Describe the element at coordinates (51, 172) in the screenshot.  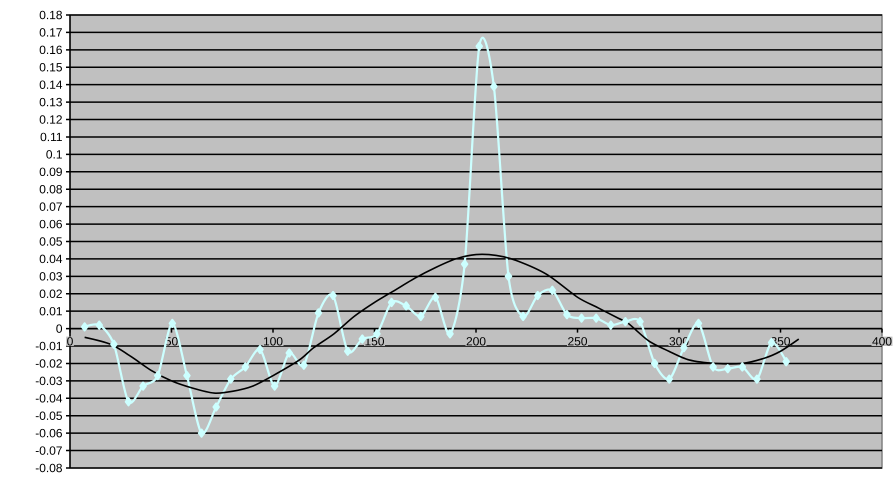
I see `y-tick-label: 0.09` at that location.